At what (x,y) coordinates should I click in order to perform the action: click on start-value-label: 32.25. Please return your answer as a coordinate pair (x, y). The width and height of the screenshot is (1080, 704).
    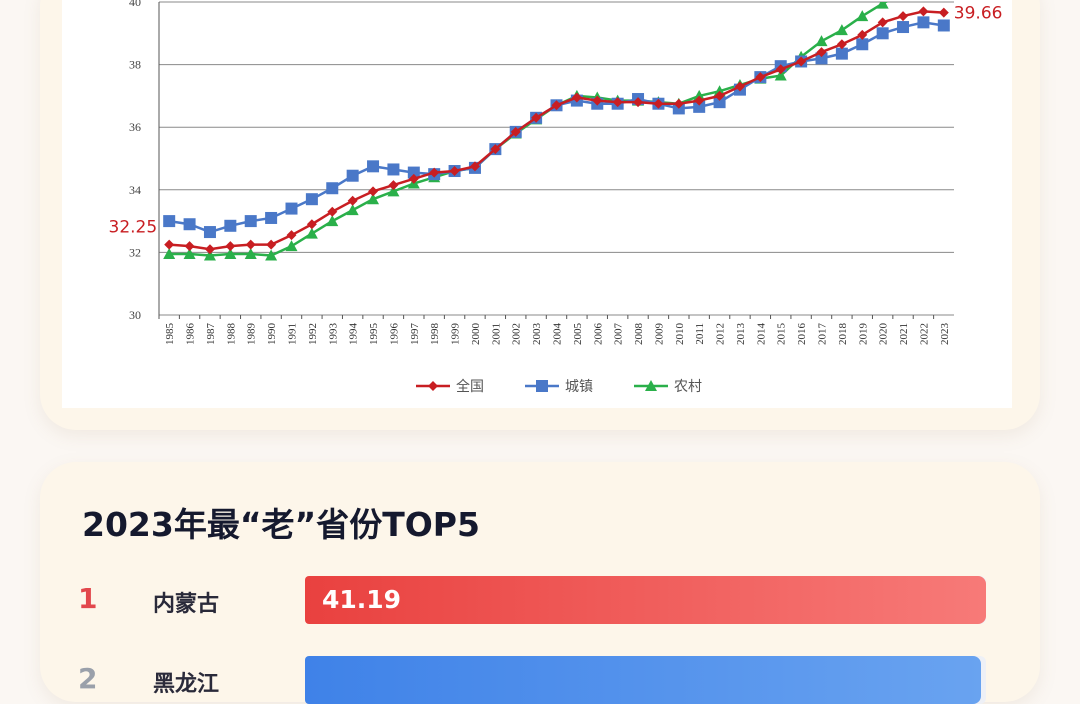
    Looking at the image, I should click on (133, 228).